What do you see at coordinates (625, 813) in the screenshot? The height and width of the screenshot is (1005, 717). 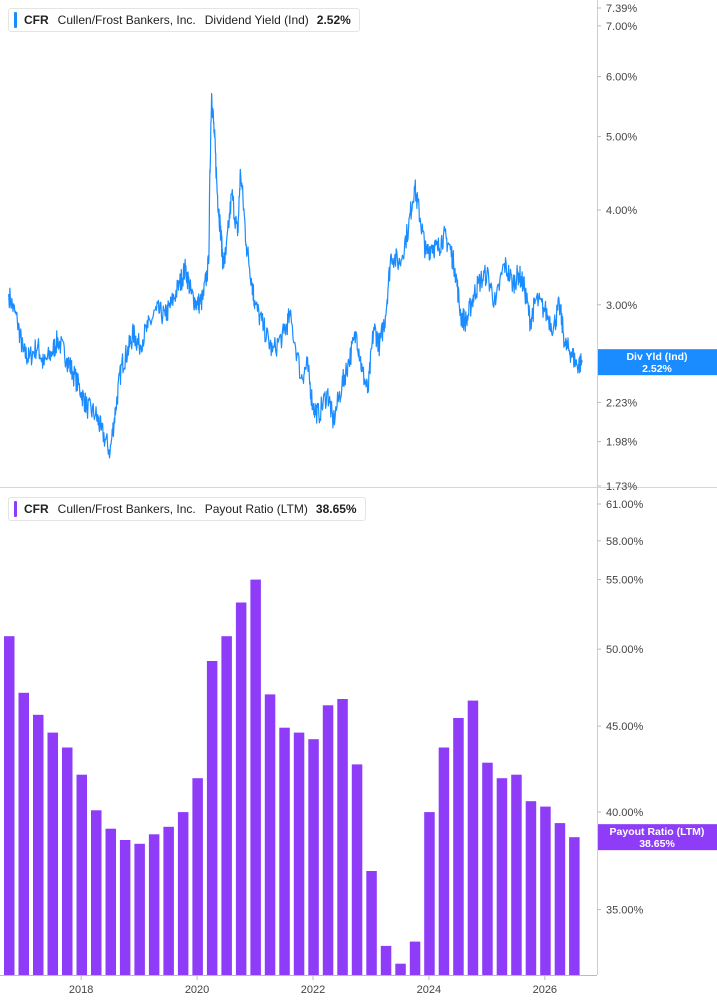 I see `y-tick-label: 40.00%` at bounding box center [625, 813].